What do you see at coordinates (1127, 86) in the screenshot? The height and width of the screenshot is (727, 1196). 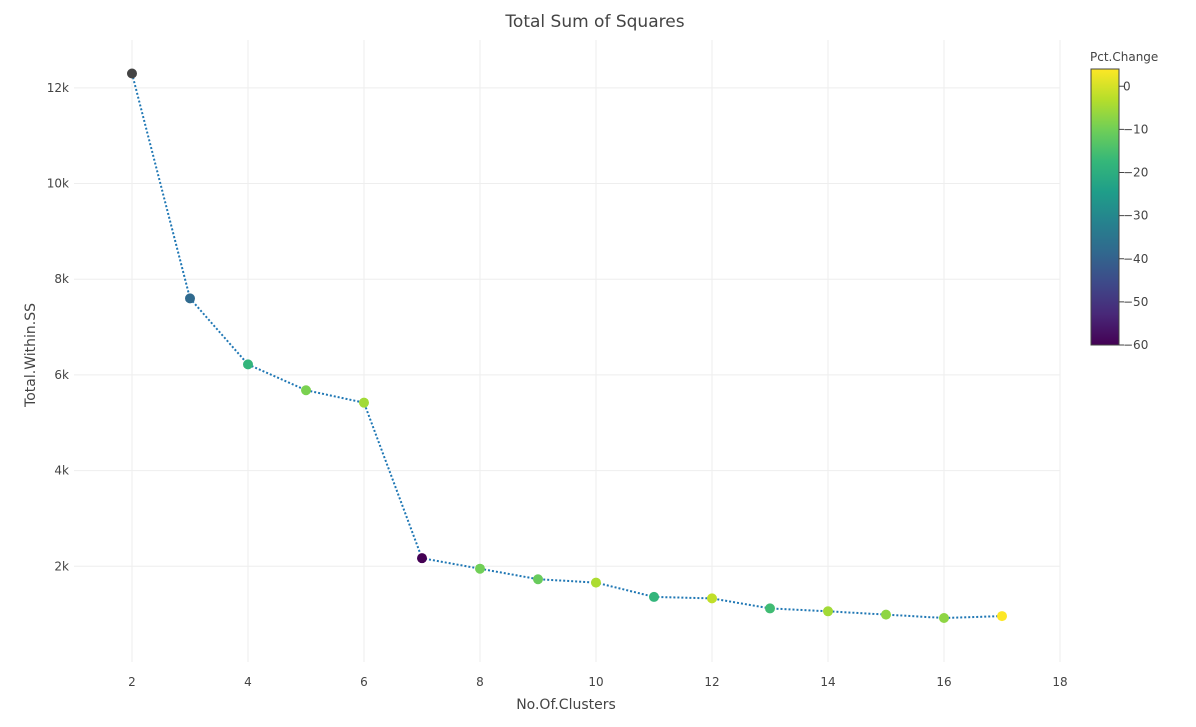 I see `colorbar-tick-label: 0` at bounding box center [1127, 86].